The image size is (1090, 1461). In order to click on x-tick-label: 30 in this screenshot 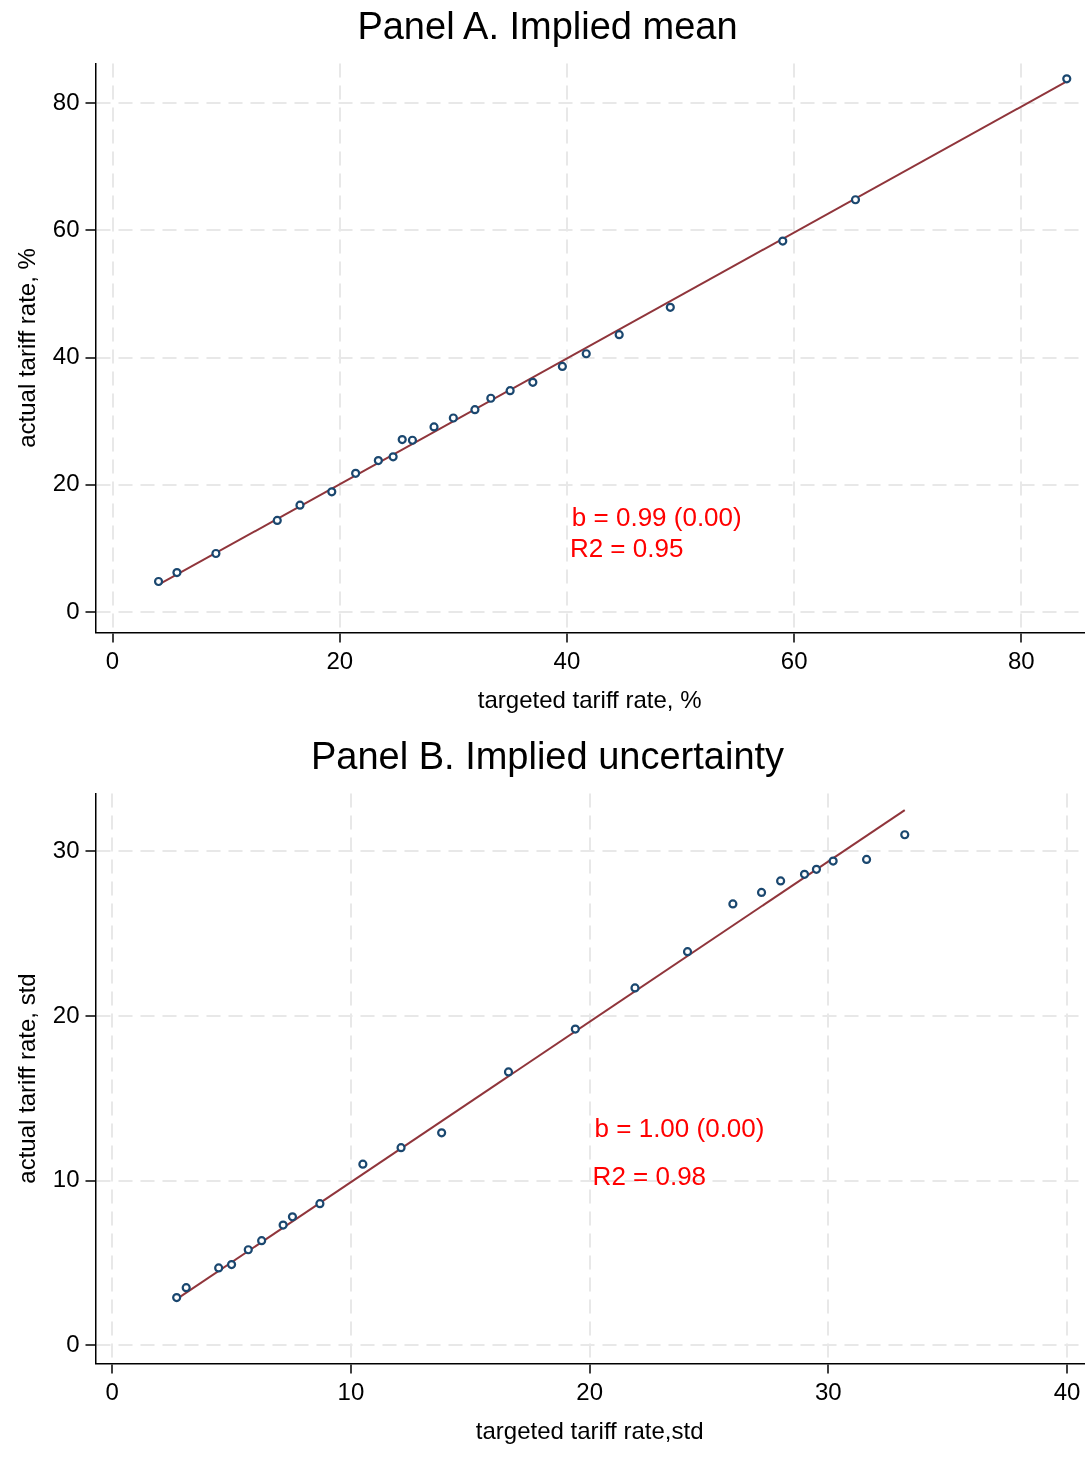, I will do `click(828, 1392)`.